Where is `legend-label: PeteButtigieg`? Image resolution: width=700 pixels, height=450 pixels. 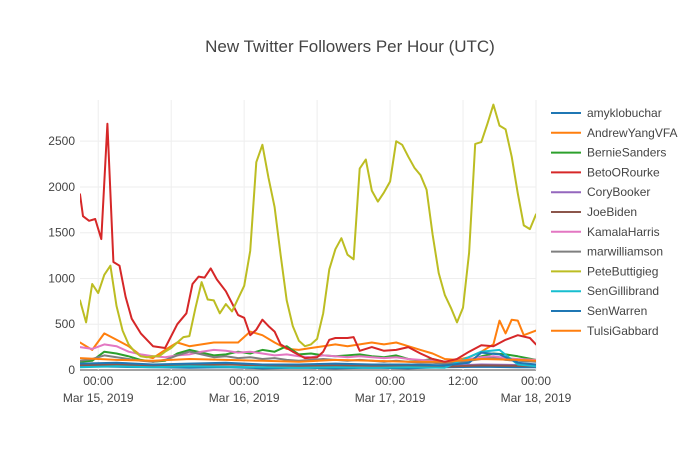
legend-label: PeteButtigieg is located at coordinates (622, 271).